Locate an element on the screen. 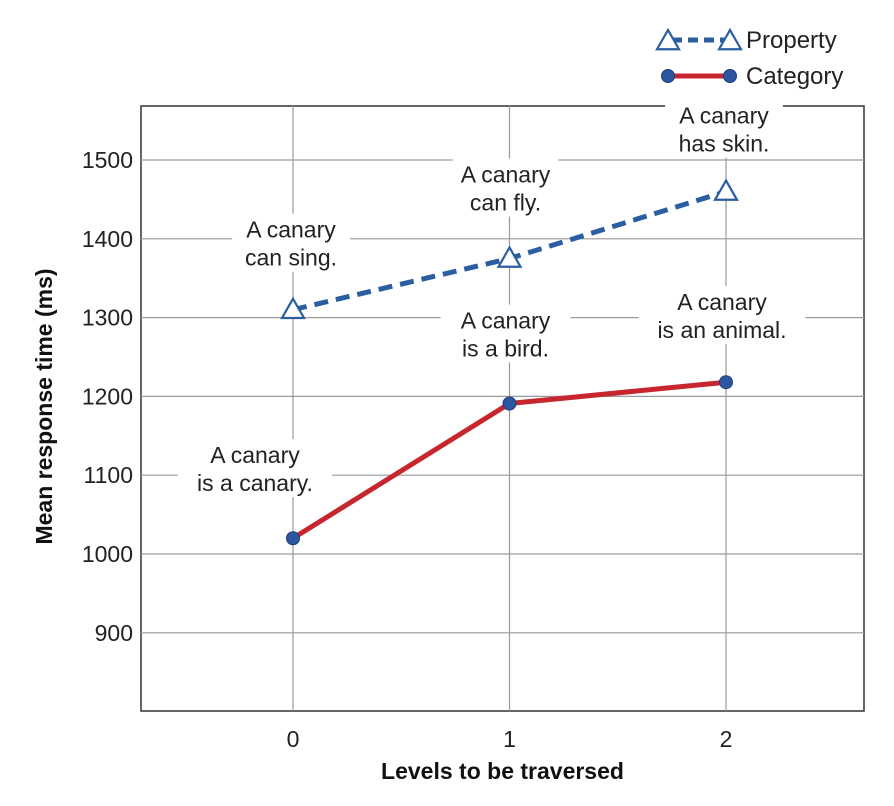 This screenshot has height=806, width=894. legend-label: Category is located at coordinates (794, 76).